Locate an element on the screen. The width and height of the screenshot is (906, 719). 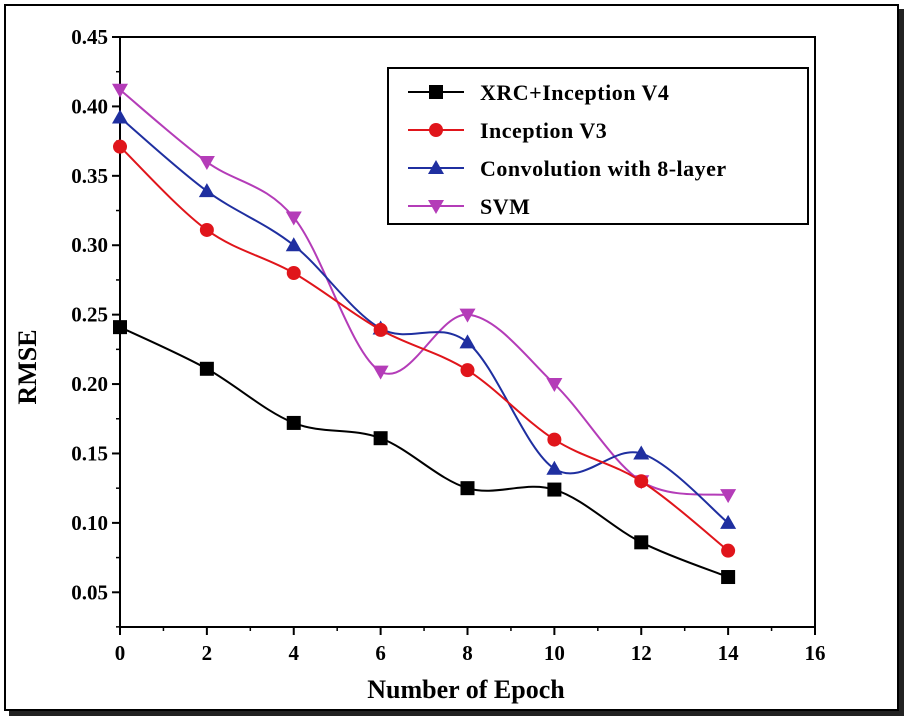
legend-box is located at coordinates (598, 146).